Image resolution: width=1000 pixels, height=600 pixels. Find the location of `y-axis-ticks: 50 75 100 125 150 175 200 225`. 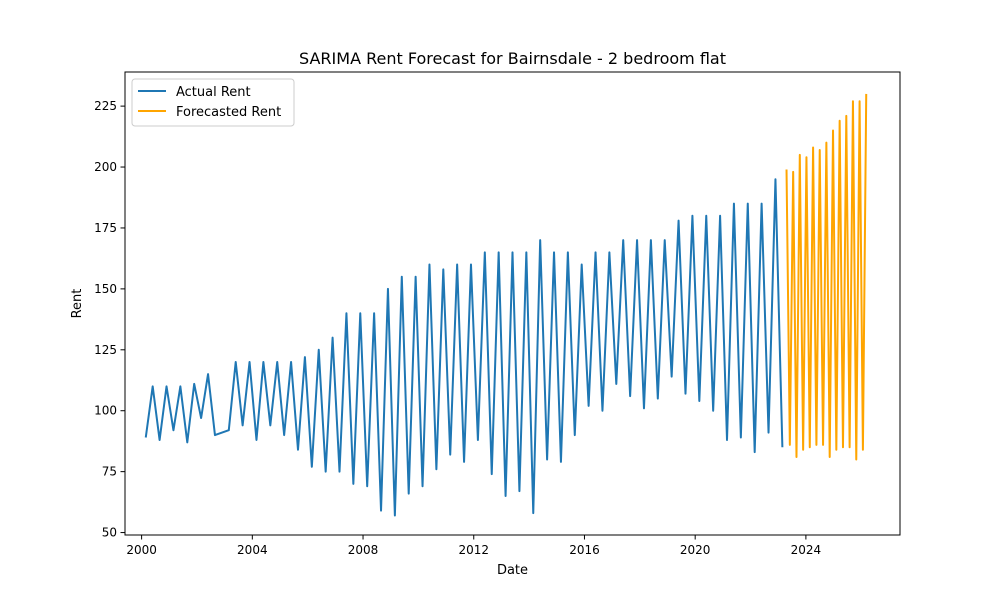

y-axis-ticks: 50 75 100 125 150 175 200 225 is located at coordinates (109, 319).